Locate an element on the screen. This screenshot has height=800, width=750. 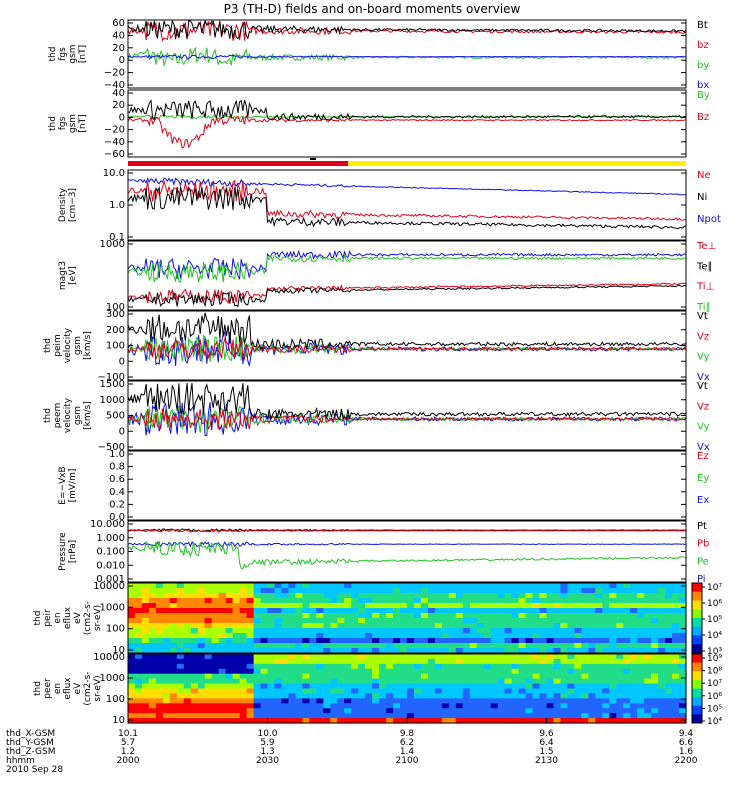
y-axis-label: magt3 [eV] is located at coordinates (68, 275).